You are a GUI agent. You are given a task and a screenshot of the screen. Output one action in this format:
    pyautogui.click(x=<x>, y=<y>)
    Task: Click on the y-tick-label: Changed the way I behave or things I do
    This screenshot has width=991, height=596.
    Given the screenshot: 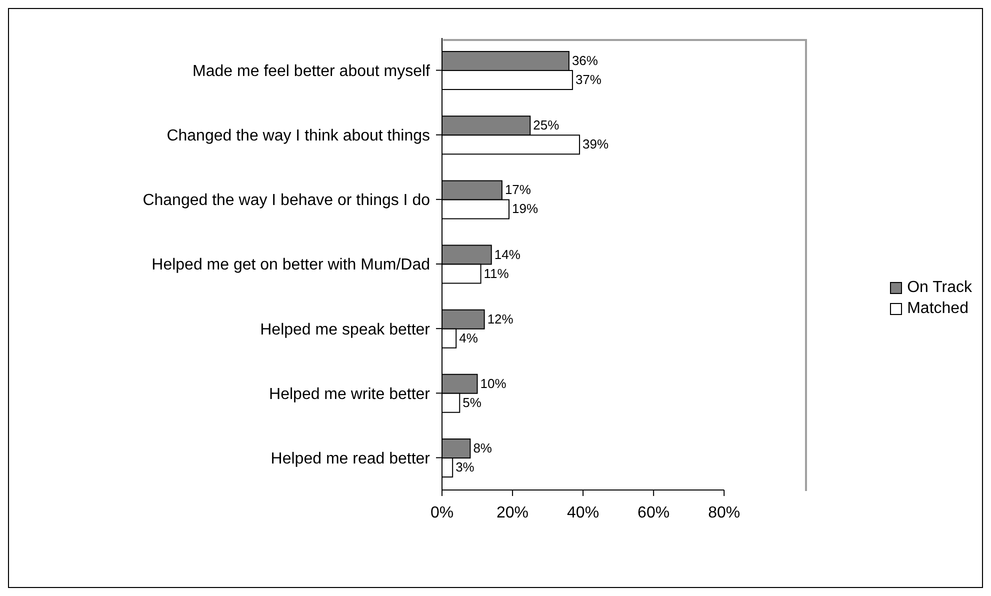 What is the action you would take?
    pyautogui.click(x=286, y=201)
    